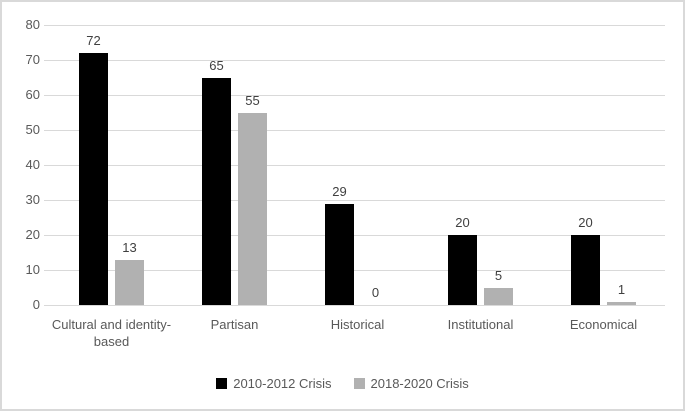  I want to click on x-axis-category-label: Cultural and identity-based, so click(111, 333).